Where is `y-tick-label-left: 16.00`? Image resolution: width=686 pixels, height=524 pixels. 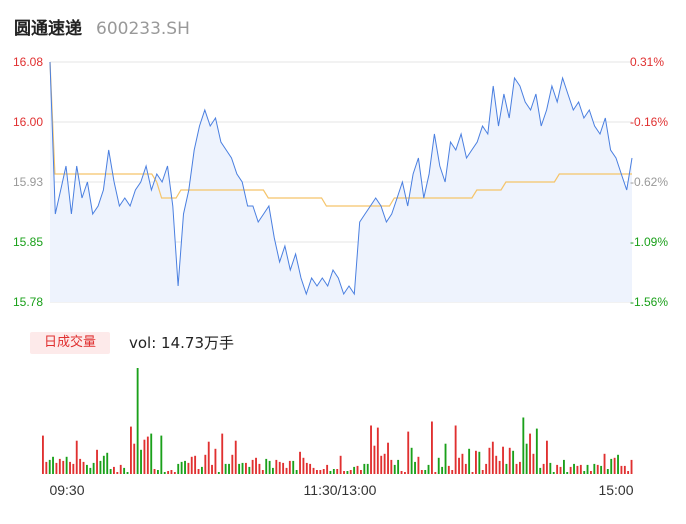
y-tick-label-left: 16.00 is located at coordinates (28, 122).